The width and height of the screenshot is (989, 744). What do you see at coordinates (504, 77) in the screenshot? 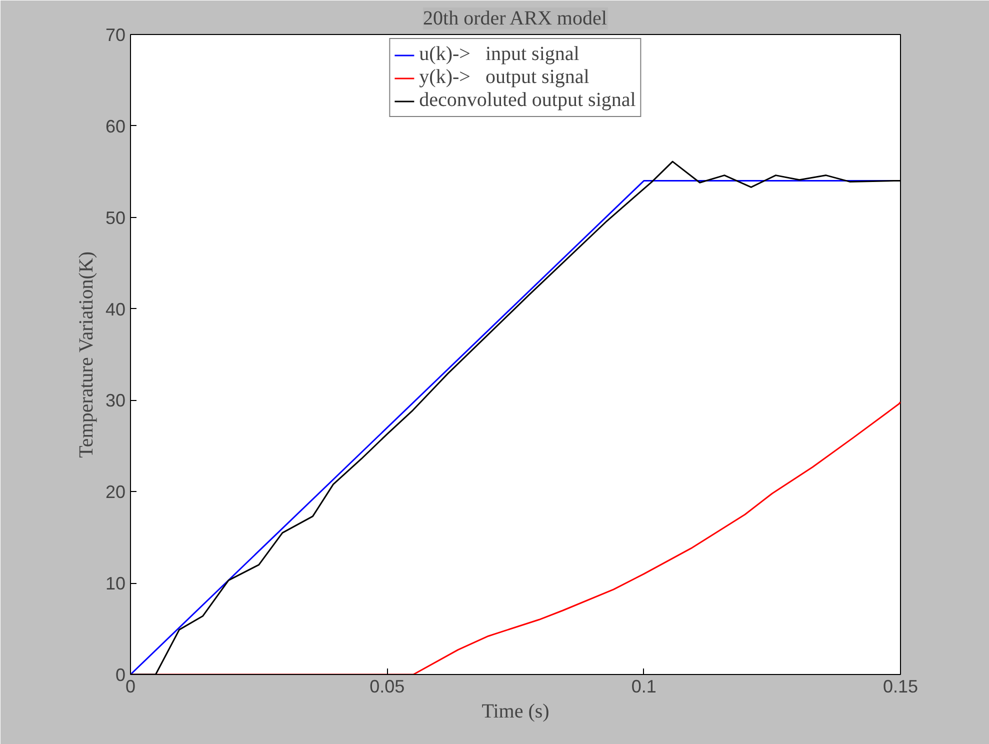
I see `legend-label: y(k)-> output signal` at bounding box center [504, 77].